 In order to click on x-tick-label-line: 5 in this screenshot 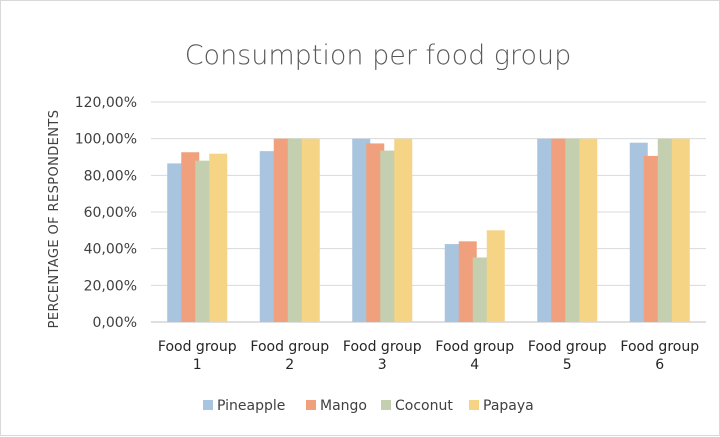, I will do `click(567, 365)`.